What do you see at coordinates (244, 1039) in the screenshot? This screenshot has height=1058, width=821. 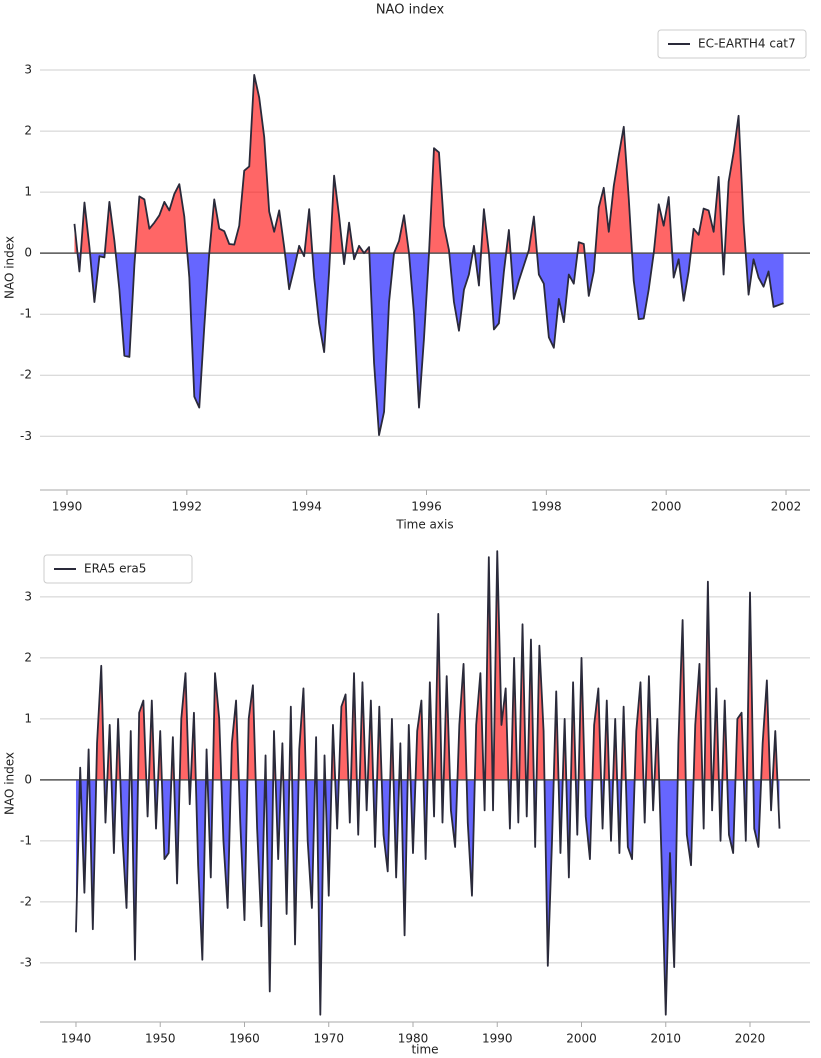 I see `x-tick-label: 1960` at bounding box center [244, 1039].